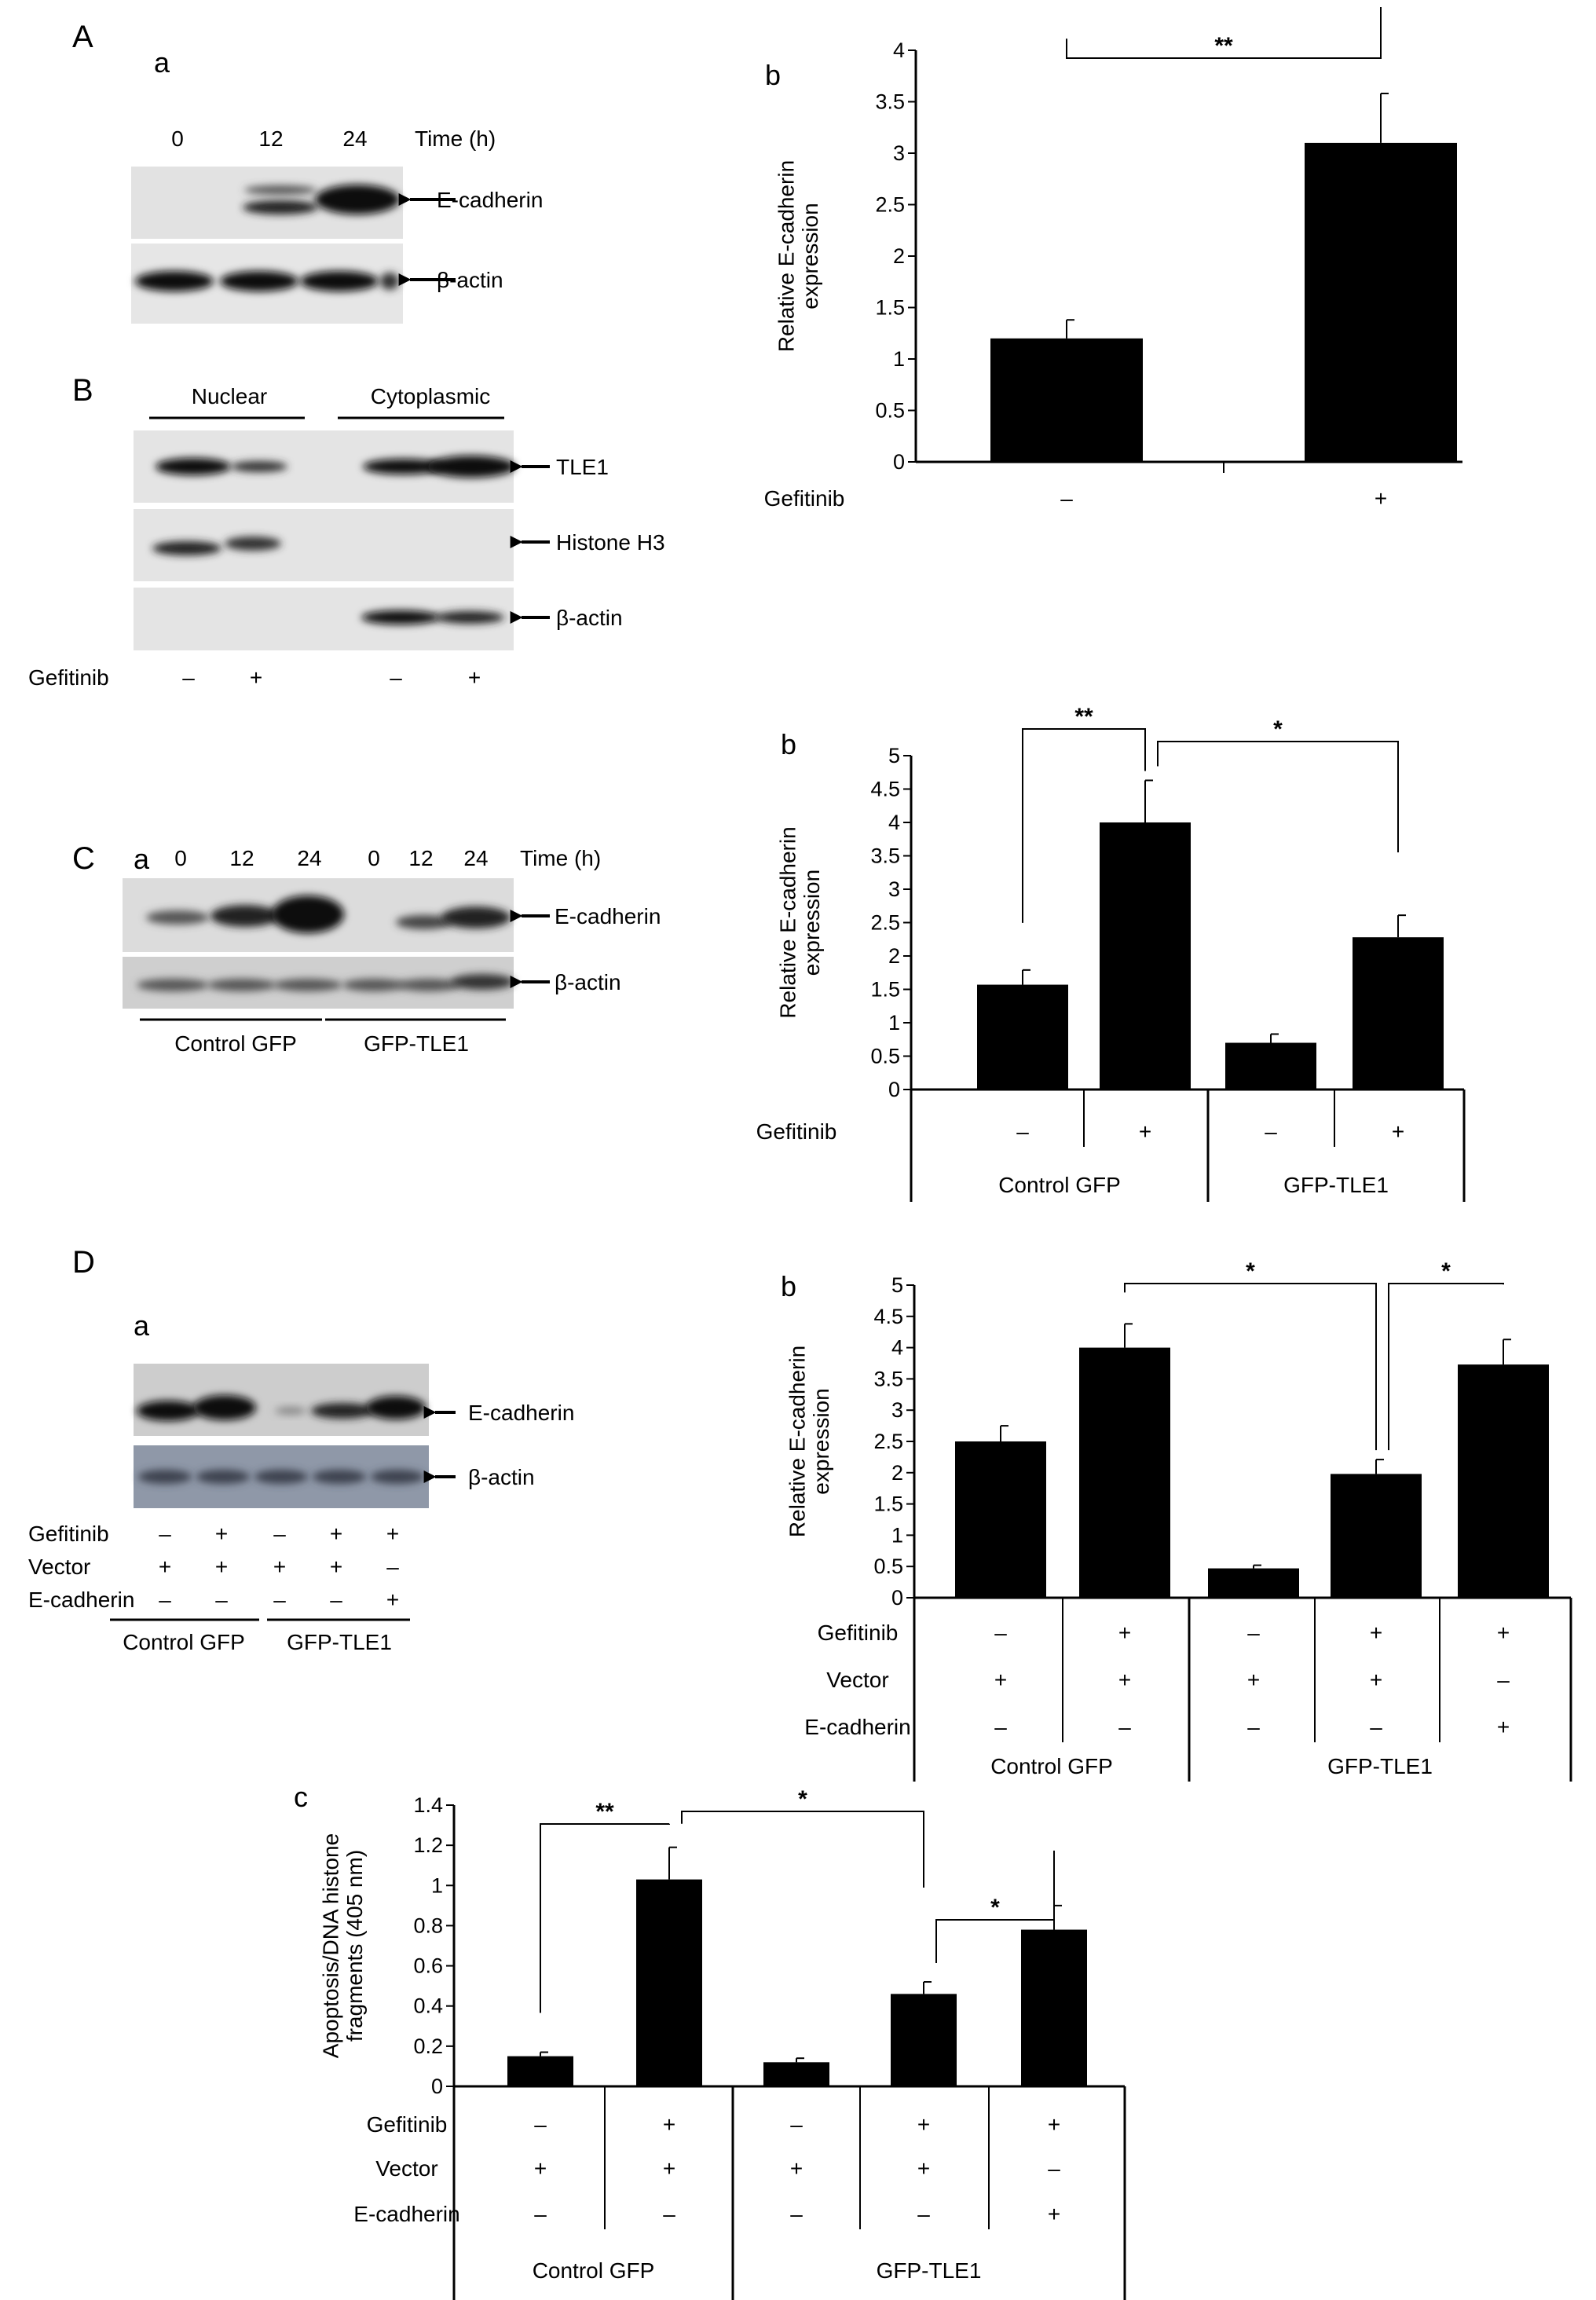 This screenshot has height=2300, width=1596. I want to click on y-tick-label: 0.8, so click(428, 1925).